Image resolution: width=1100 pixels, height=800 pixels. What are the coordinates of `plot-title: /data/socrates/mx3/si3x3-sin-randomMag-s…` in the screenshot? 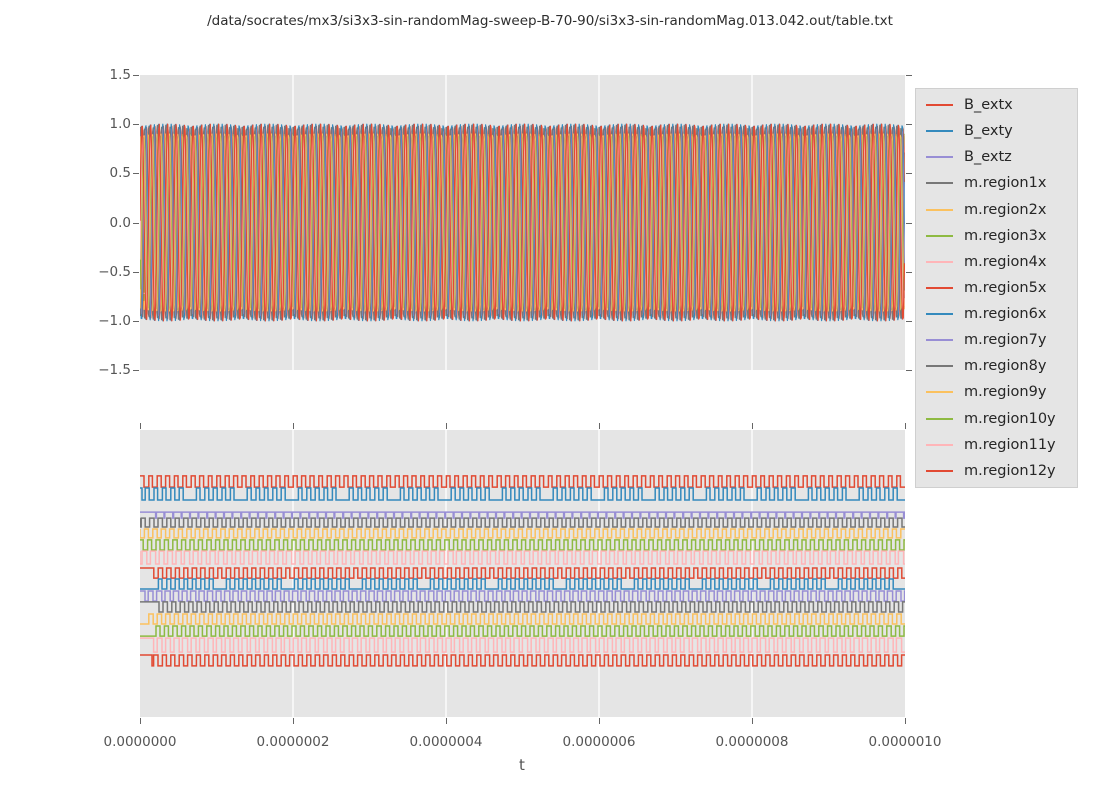 It's located at (550, 21).